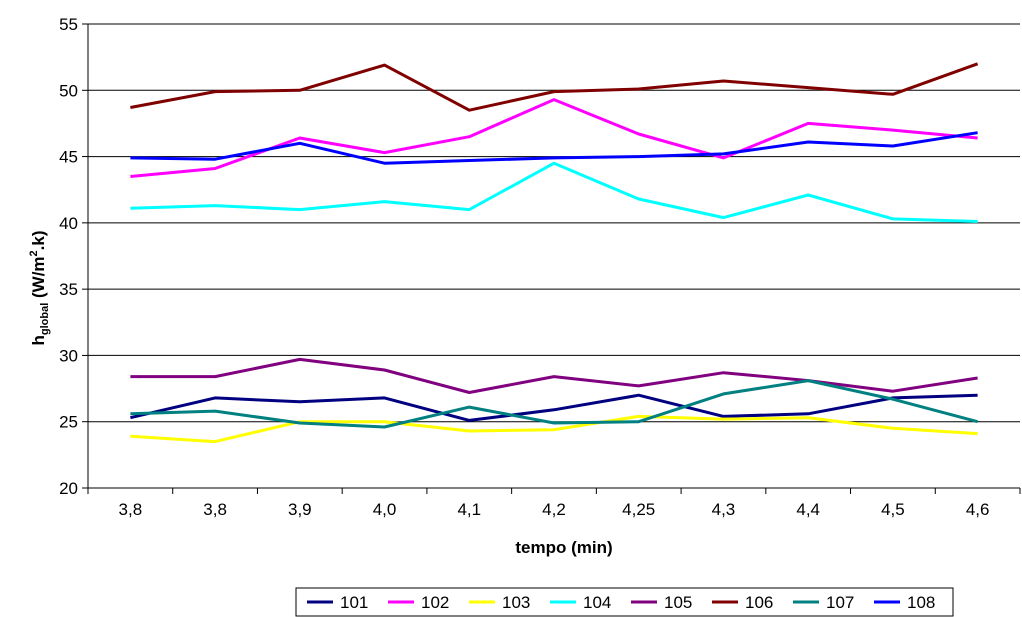  Describe the element at coordinates (215, 509) in the screenshot. I see `x-tick-label-1: 3,8` at that location.